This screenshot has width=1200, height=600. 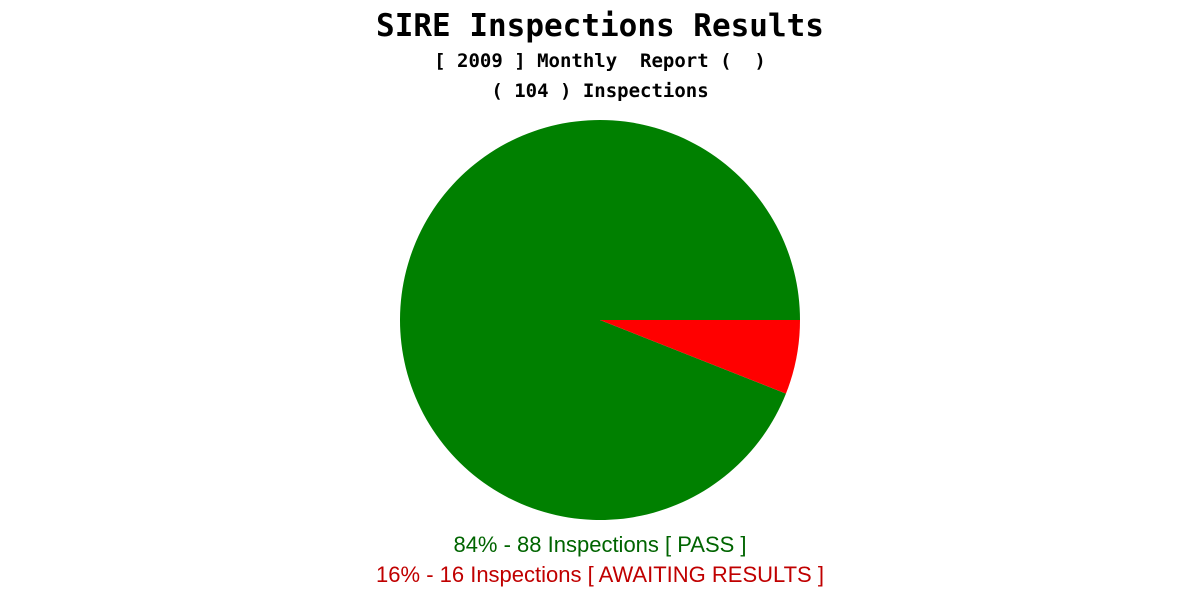 What do you see at coordinates (600, 91) in the screenshot?
I see `chart-subtitle-count: ( 104 ) Inspections` at bounding box center [600, 91].